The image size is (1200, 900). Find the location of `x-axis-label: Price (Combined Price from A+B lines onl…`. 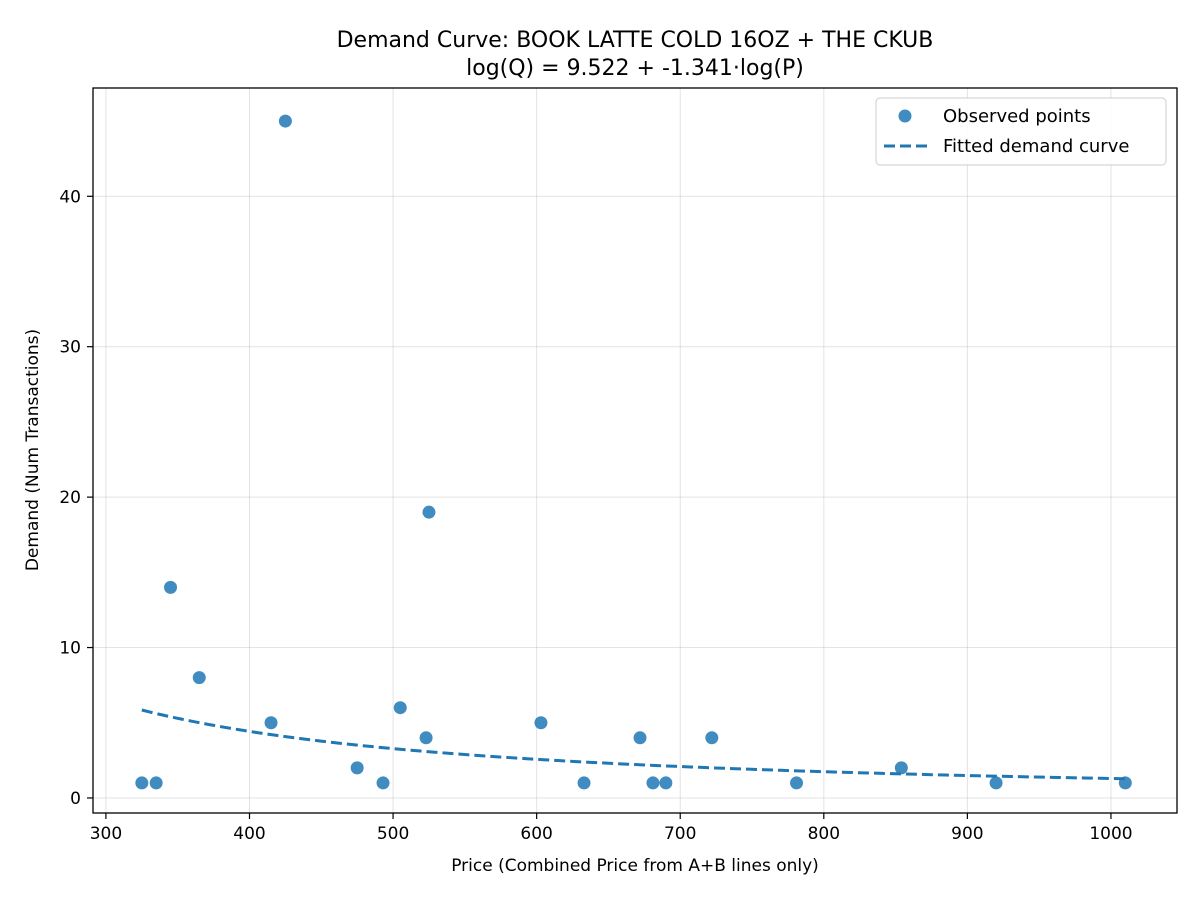

x-axis-label: Price (Combined Price from A+B lines onl… is located at coordinates (635, 866).